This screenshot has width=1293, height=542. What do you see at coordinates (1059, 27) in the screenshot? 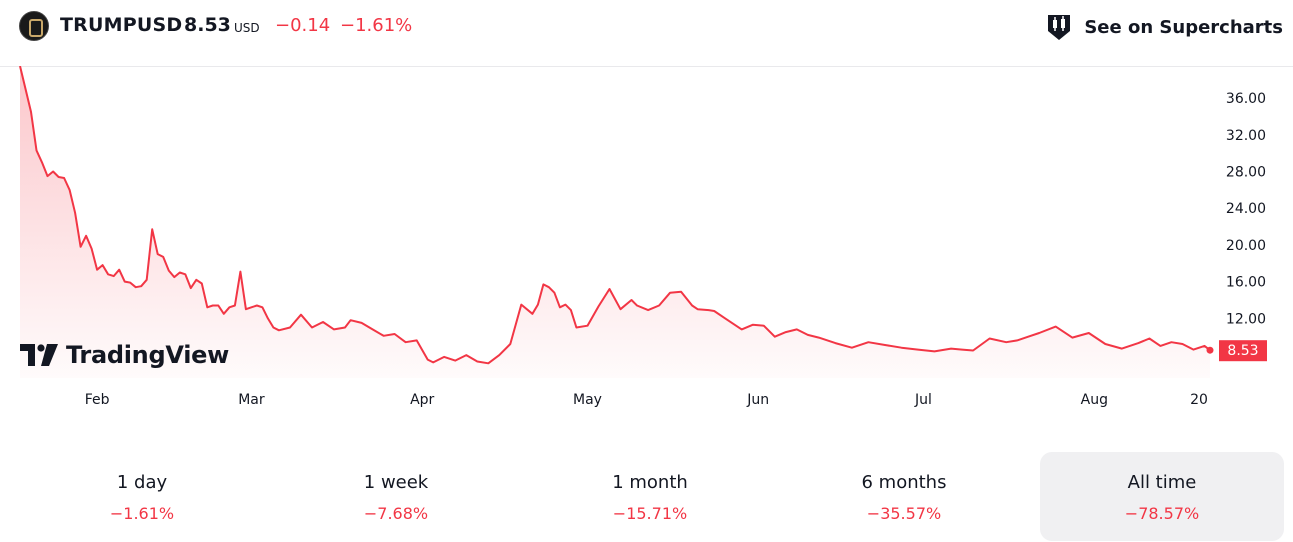
I see `candlestick-icon` at bounding box center [1059, 27].